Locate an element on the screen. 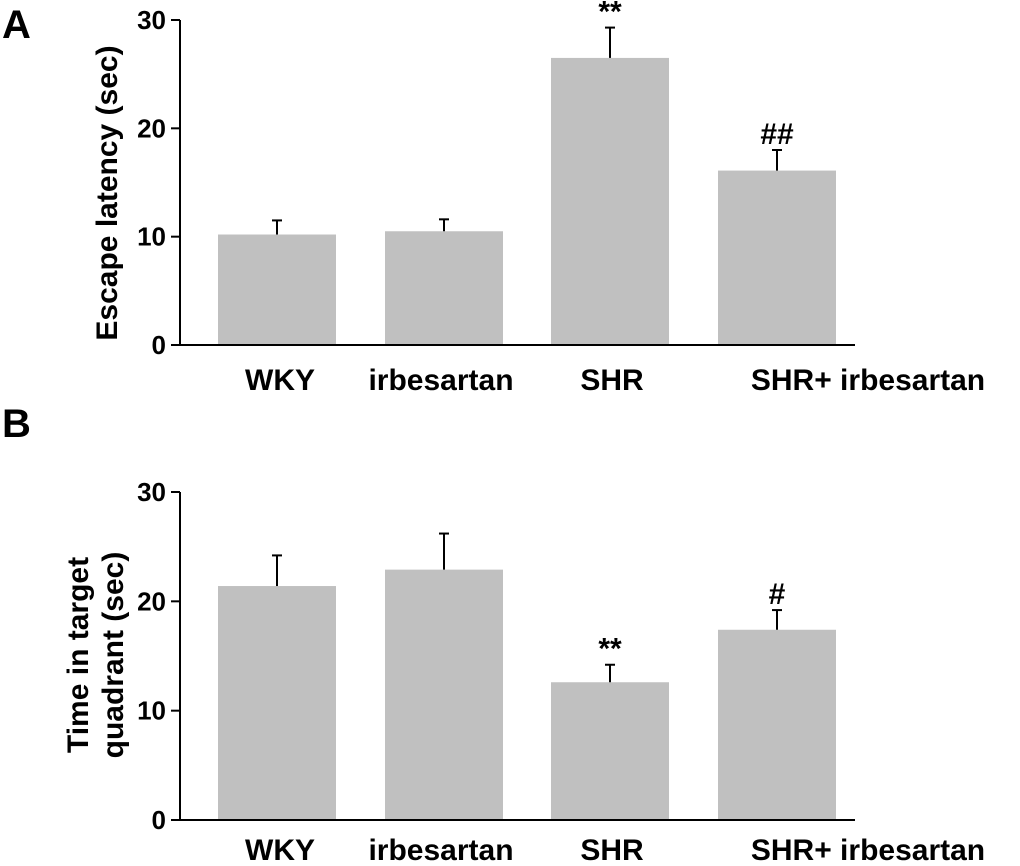  panel-a-category-label-0: WKY is located at coordinates (280, 380).